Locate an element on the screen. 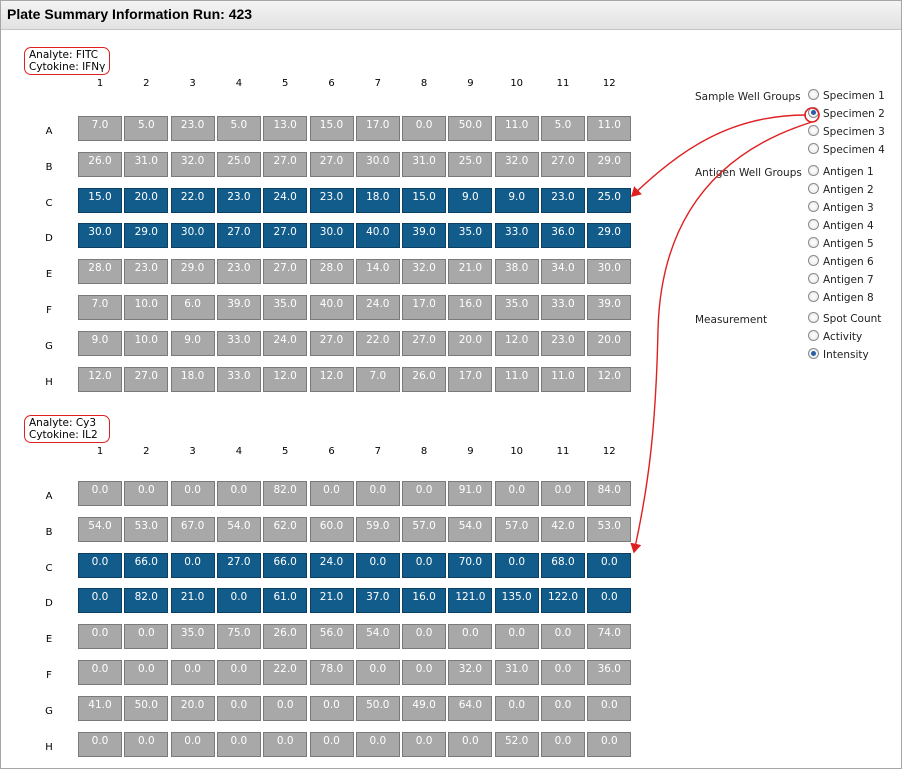 The height and width of the screenshot is (769, 902). well-cell-A11: 5.0 is located at coordinates (563, 128).